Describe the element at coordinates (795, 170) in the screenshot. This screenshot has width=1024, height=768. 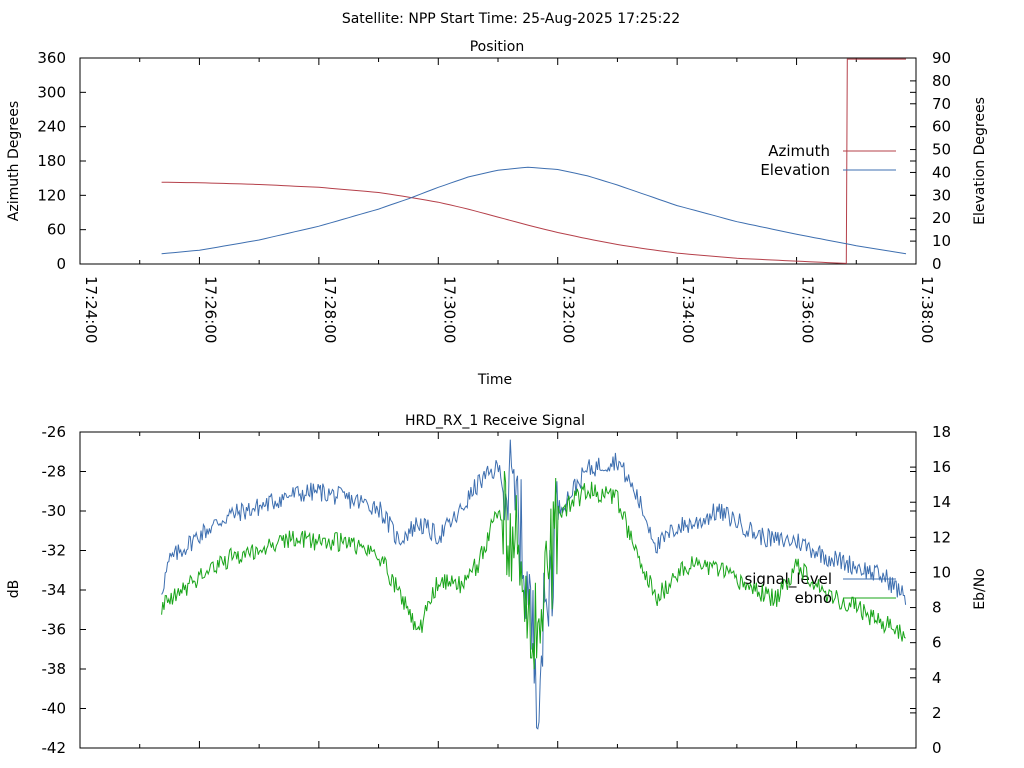
I see `legend-label: Elevation` at that location.